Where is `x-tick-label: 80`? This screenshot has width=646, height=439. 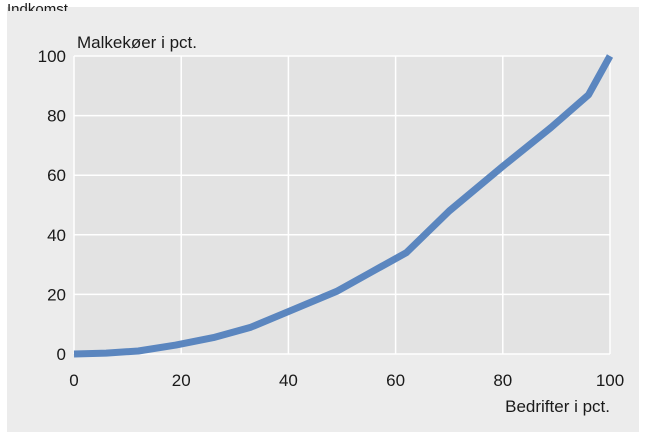 x-tick-label: 80 is located at coordinates (502, 380).